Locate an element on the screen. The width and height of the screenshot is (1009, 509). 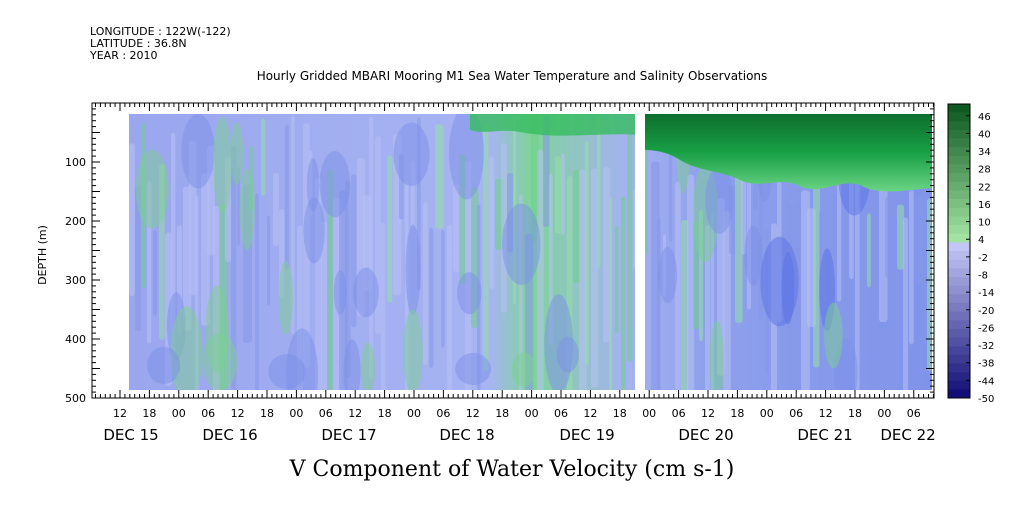
y-tick-label: 500 is located at coordinates (75, 398).